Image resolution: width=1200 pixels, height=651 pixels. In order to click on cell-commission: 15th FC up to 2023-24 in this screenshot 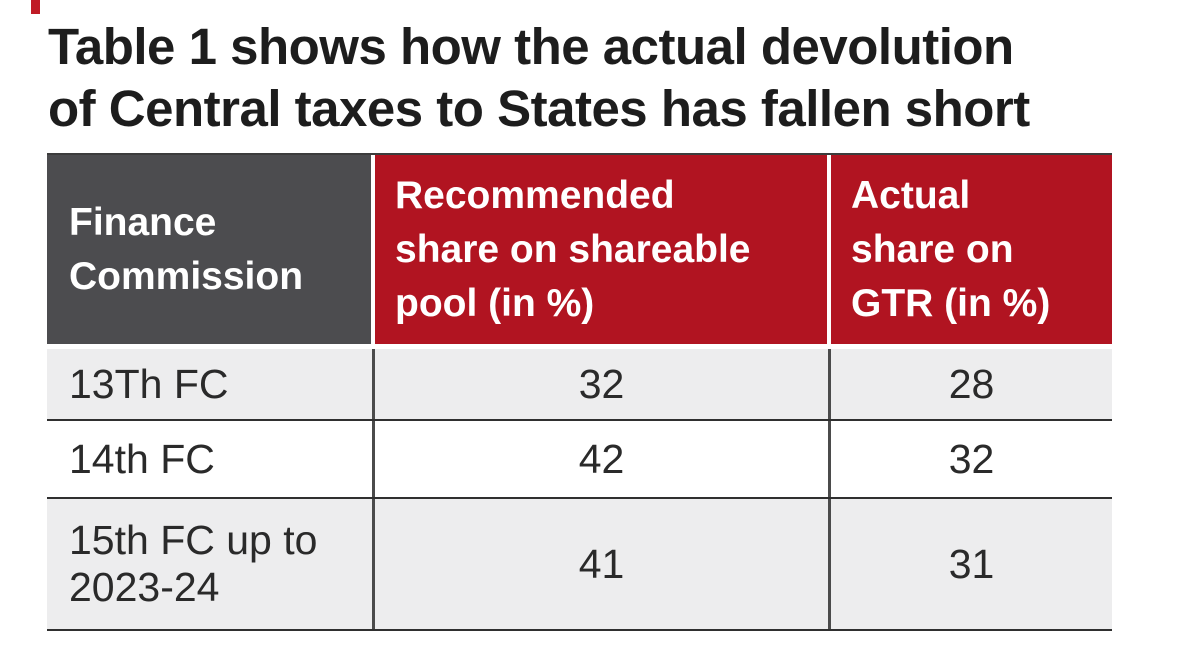, I will do `click(193, 563)`.